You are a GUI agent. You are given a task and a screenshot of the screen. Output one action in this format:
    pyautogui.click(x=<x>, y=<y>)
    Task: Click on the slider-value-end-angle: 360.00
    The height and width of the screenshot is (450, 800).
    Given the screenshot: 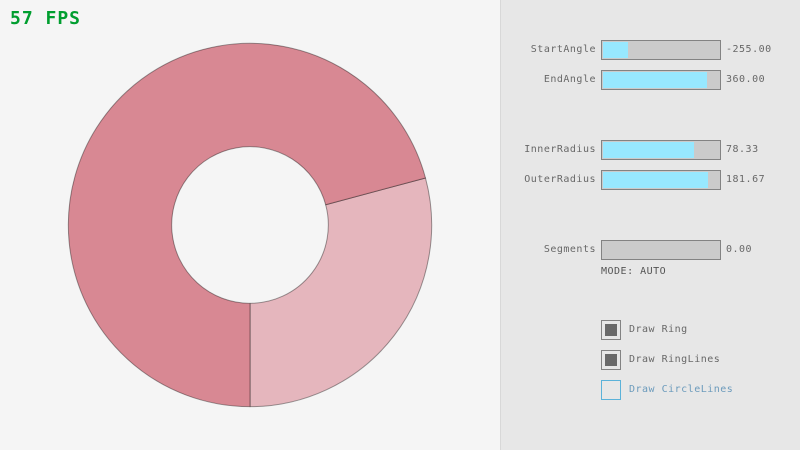 What is the action you would take?
    pyautogui.click(x=746, y=79)
    